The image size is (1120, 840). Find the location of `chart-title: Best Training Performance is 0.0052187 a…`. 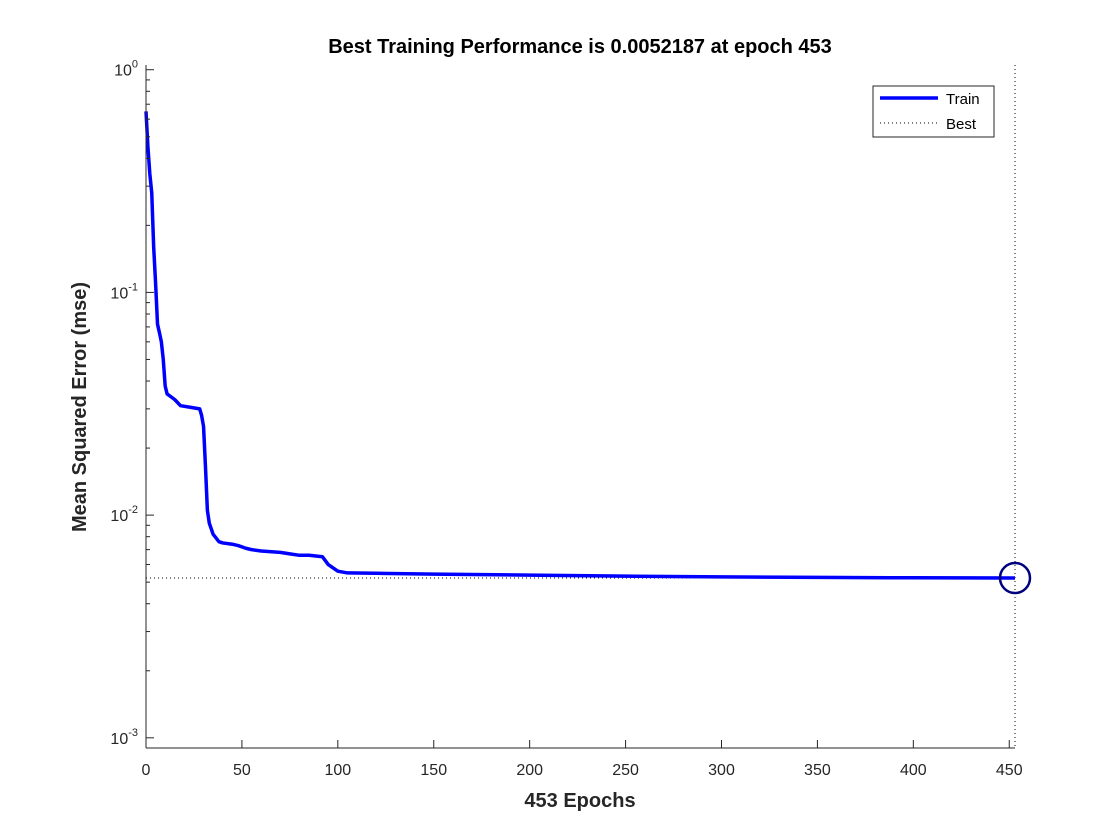

chart-title: Best Training Performance is 0.0052187 a… is located at coordinates (580, 47).